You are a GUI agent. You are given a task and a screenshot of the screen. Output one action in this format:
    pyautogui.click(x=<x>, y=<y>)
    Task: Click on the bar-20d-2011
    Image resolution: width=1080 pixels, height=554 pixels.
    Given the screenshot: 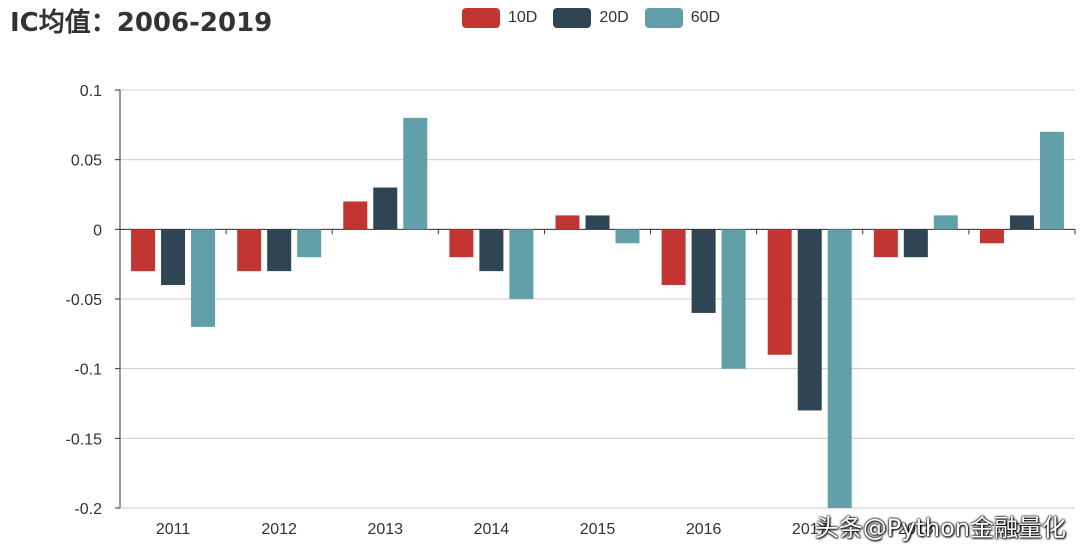 What is the action you would take?
    pyautogui.click(x=173, y=257)
    